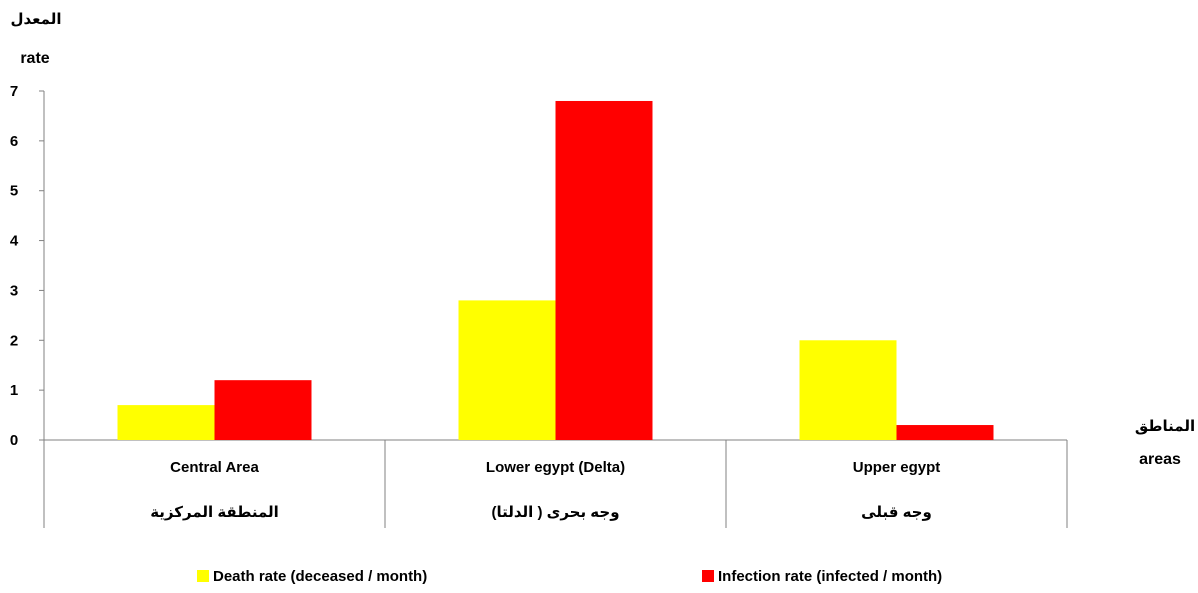 Image resolution: width=1198 pixels, height=593 pixels. Describe the element at coordinates (14, 141) in the screenshot. I see `y-tick-label: 6` at that location.